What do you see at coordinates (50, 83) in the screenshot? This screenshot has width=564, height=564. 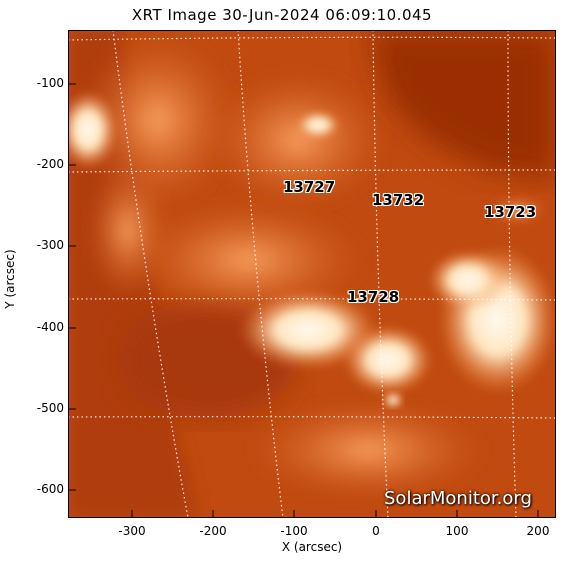 I see `y-tick-label: -100` at bounding box center [50, 83].